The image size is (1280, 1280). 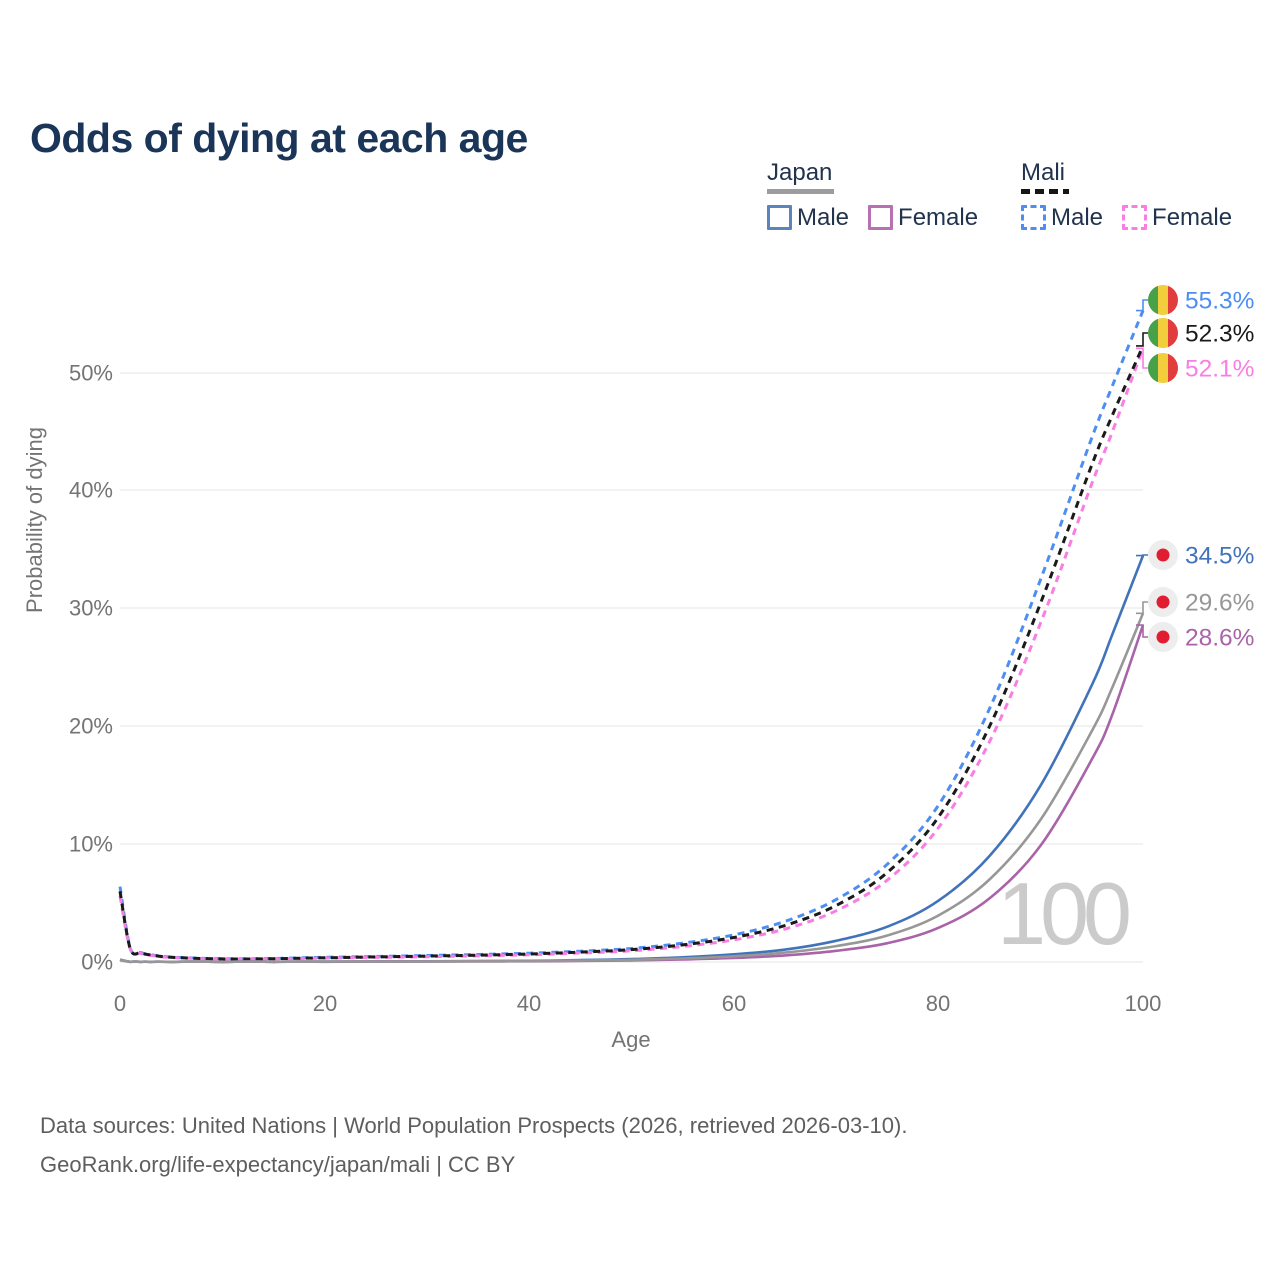 What do you see at coordinates (938, 1003) in the screenshot?
I see `x-tick-80: 80` at bounding box center [938, 1003].